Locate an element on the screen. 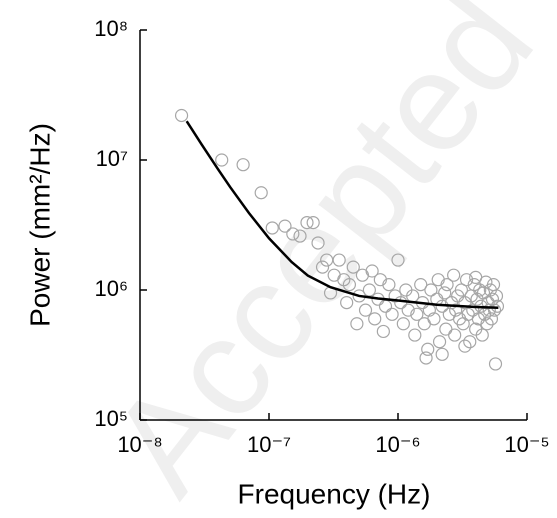 The image size is (557, 518). x-tick-label: 10⁻⁷ is located at coordinates (269, 444).